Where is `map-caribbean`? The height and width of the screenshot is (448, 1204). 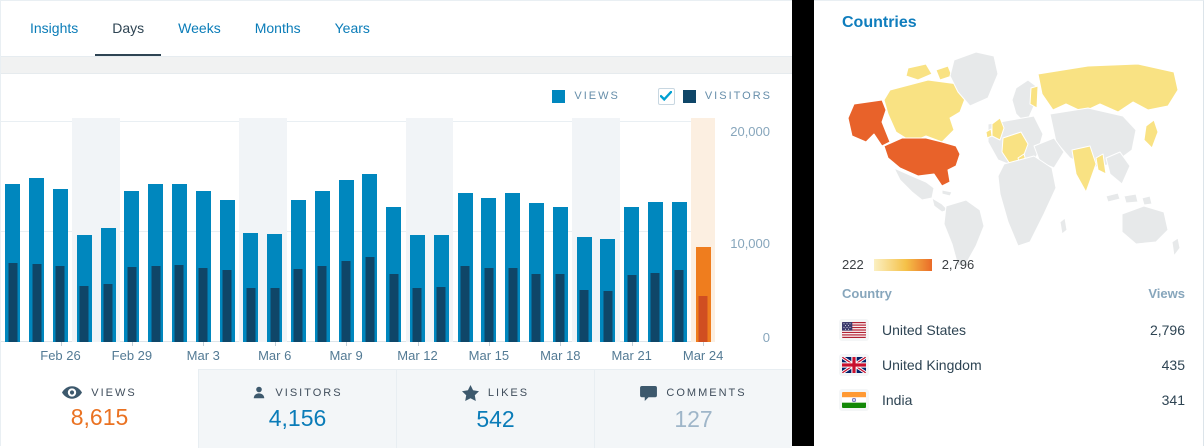 map-caribbean is located at coordinates (947, 193).